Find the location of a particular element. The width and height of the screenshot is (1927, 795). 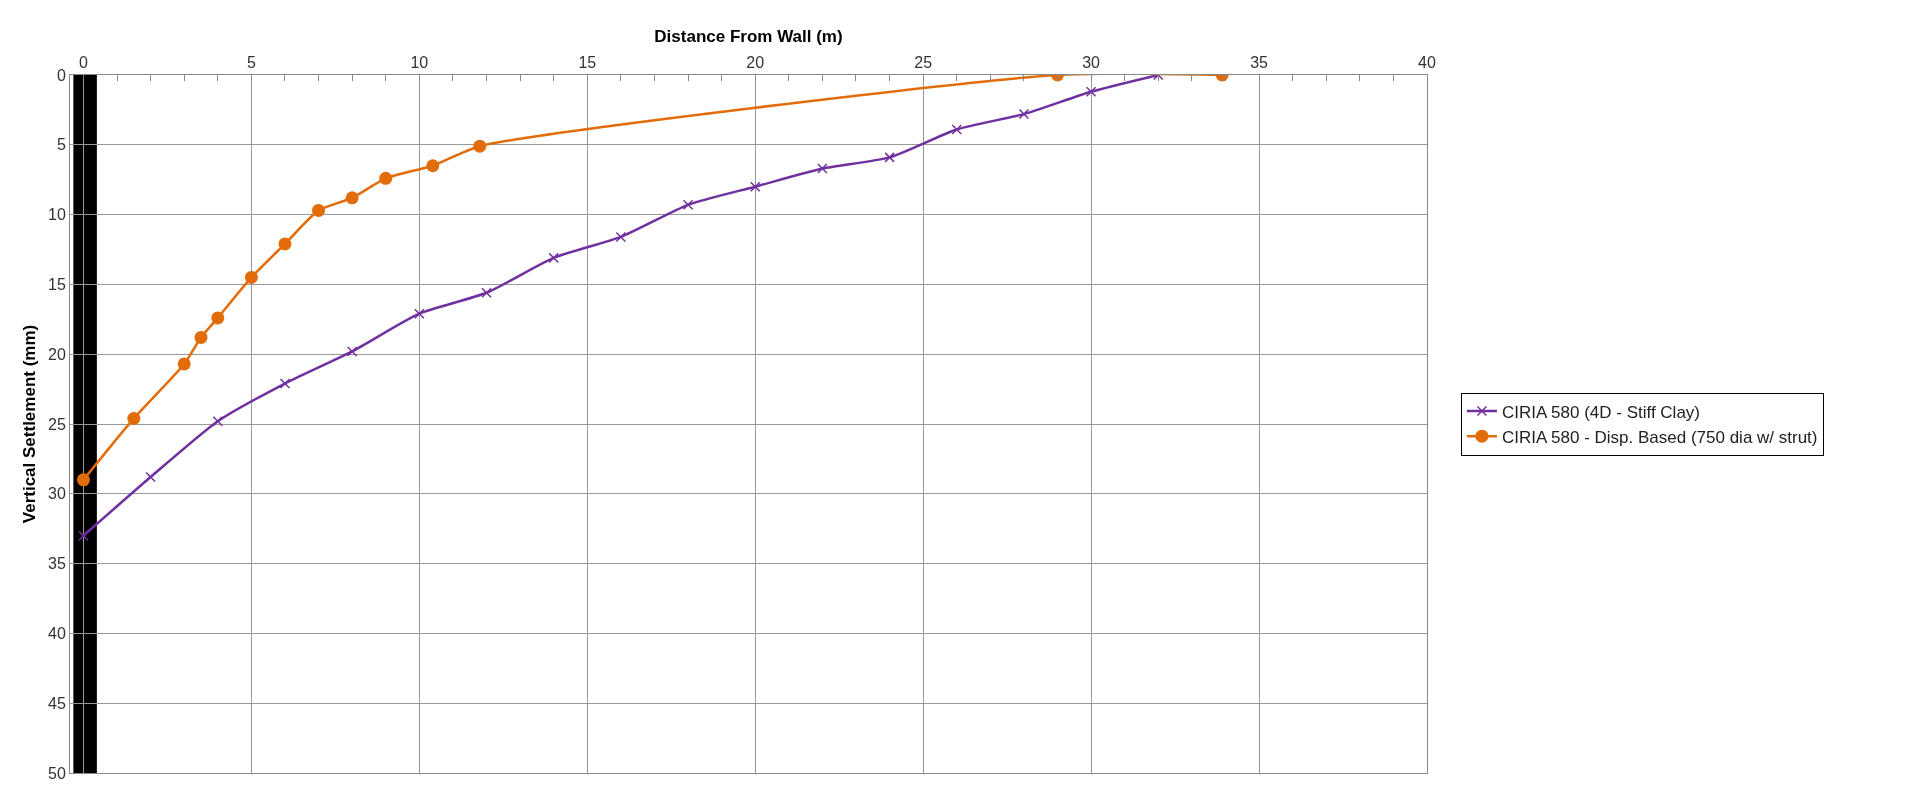

y-tick-label: 5 is located at coordinates (61, 145).